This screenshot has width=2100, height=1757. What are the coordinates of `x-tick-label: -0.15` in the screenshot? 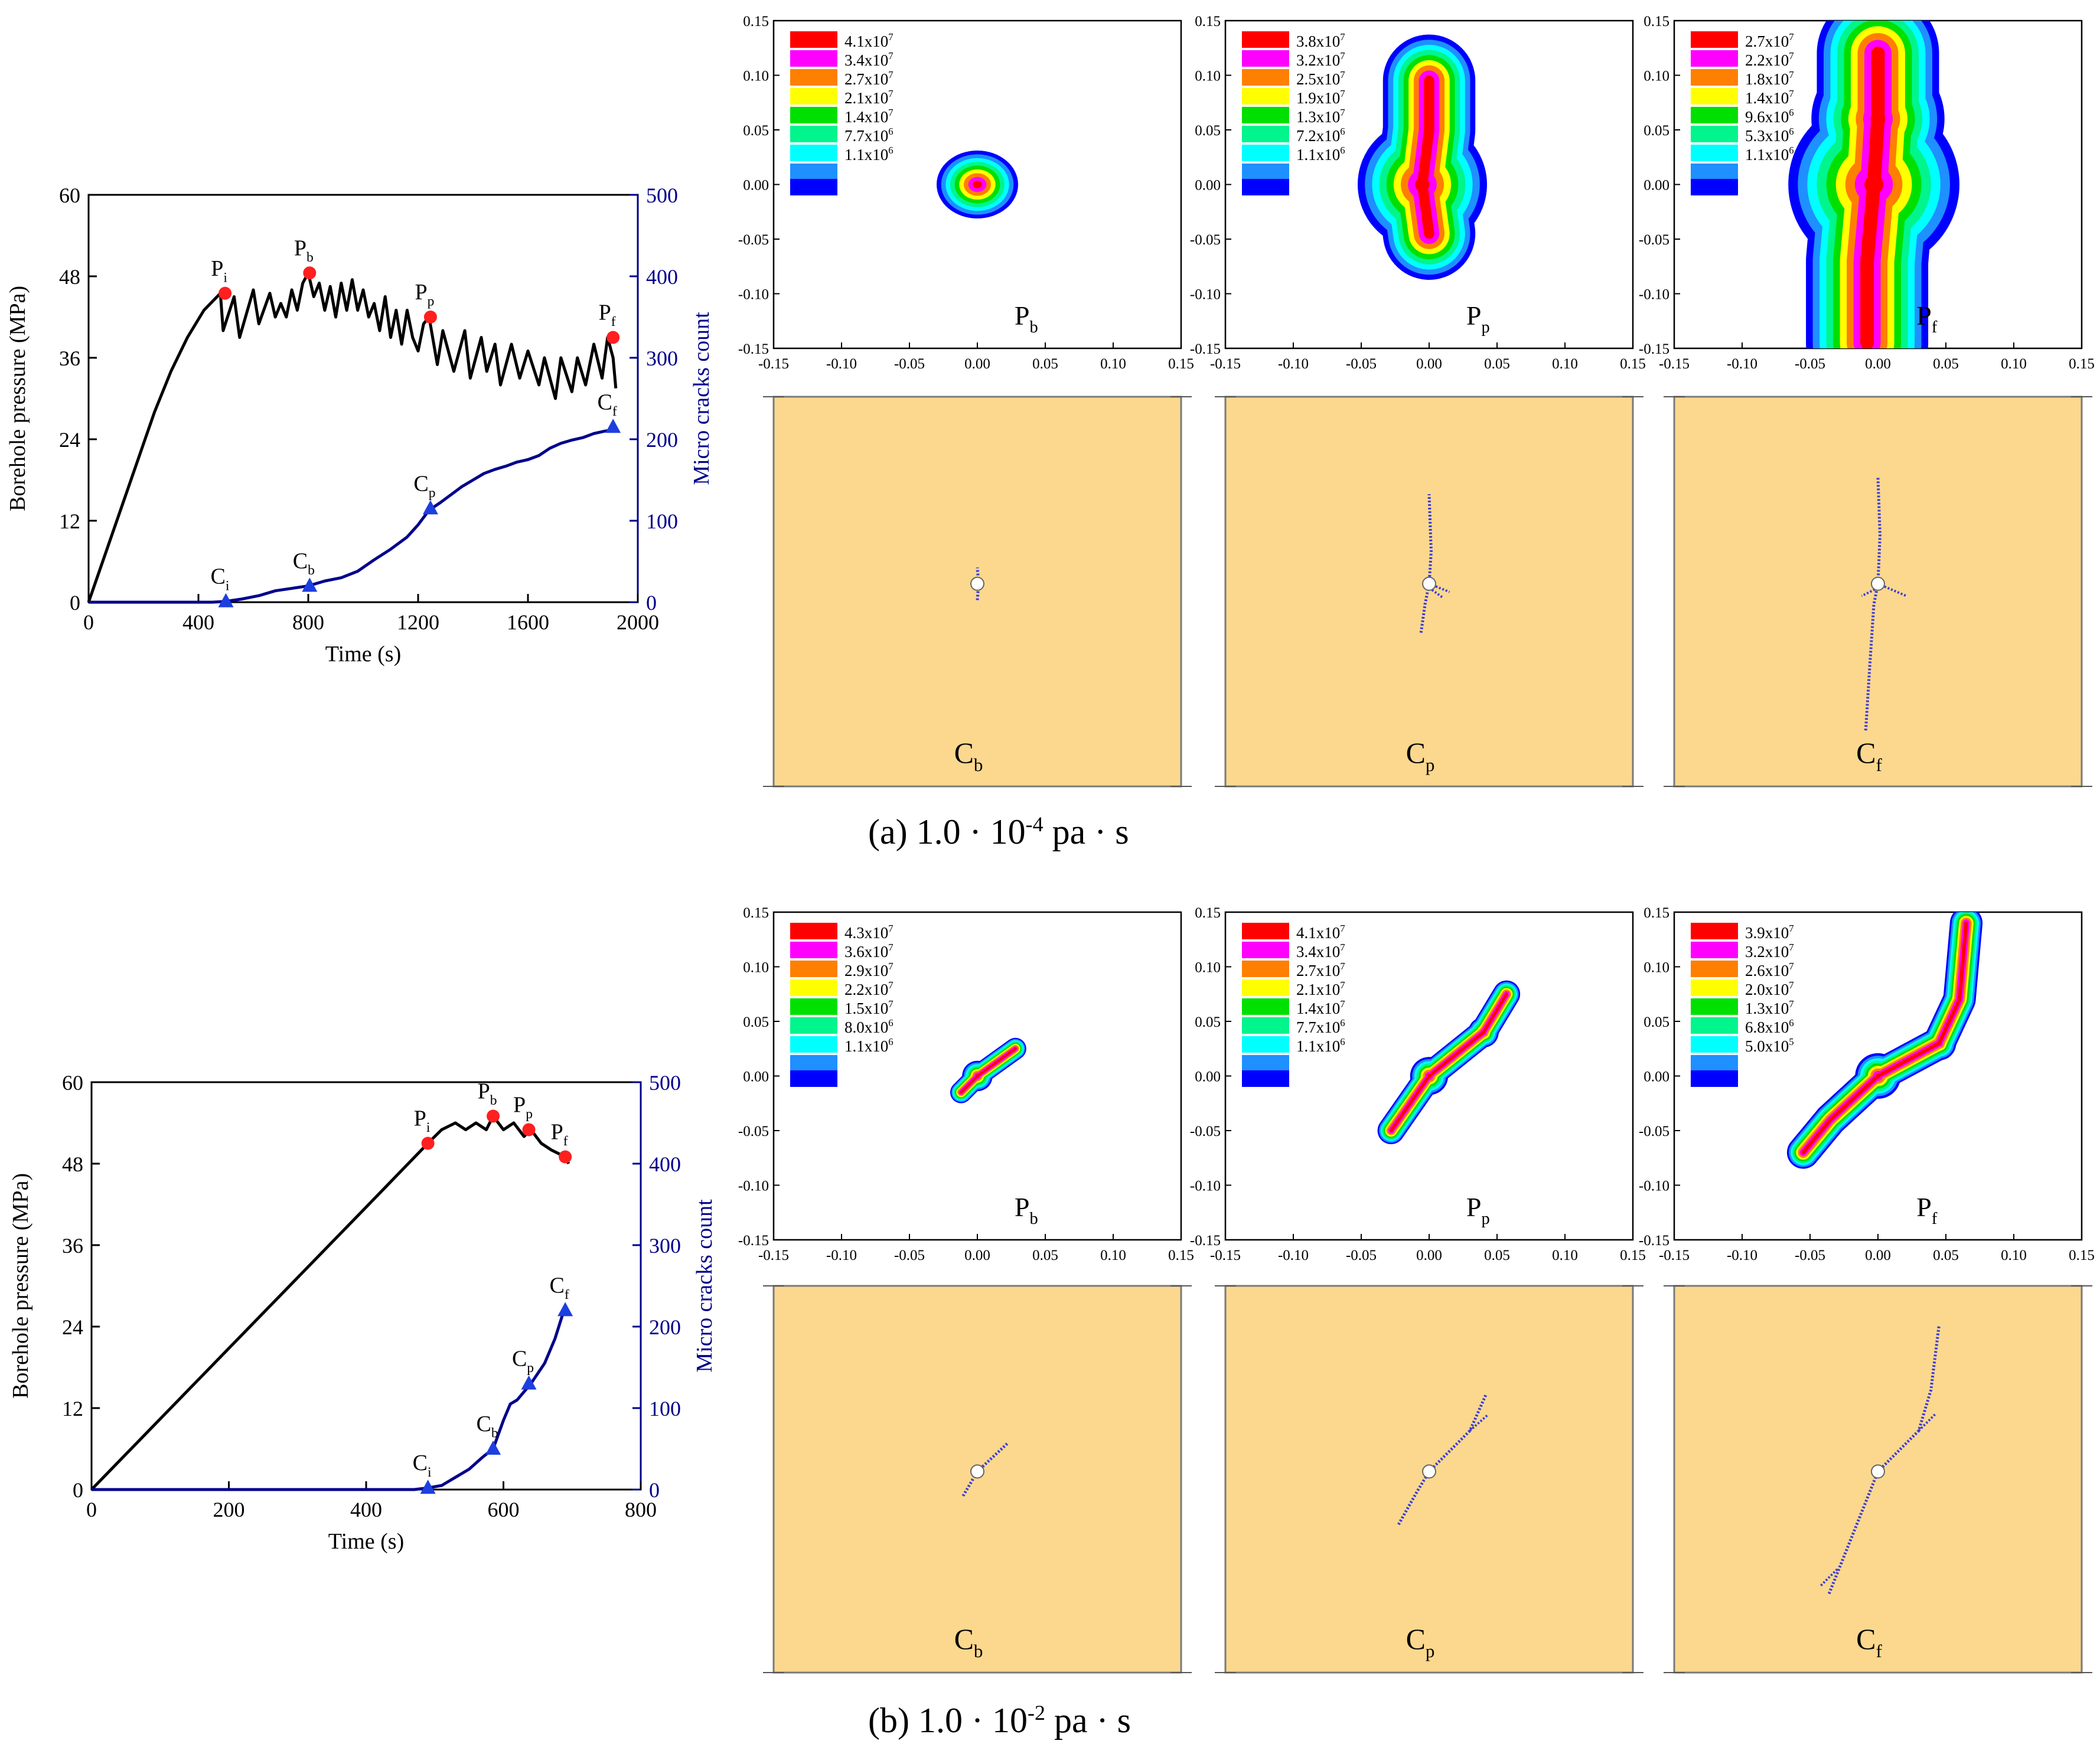 It's located at (1674, 364).